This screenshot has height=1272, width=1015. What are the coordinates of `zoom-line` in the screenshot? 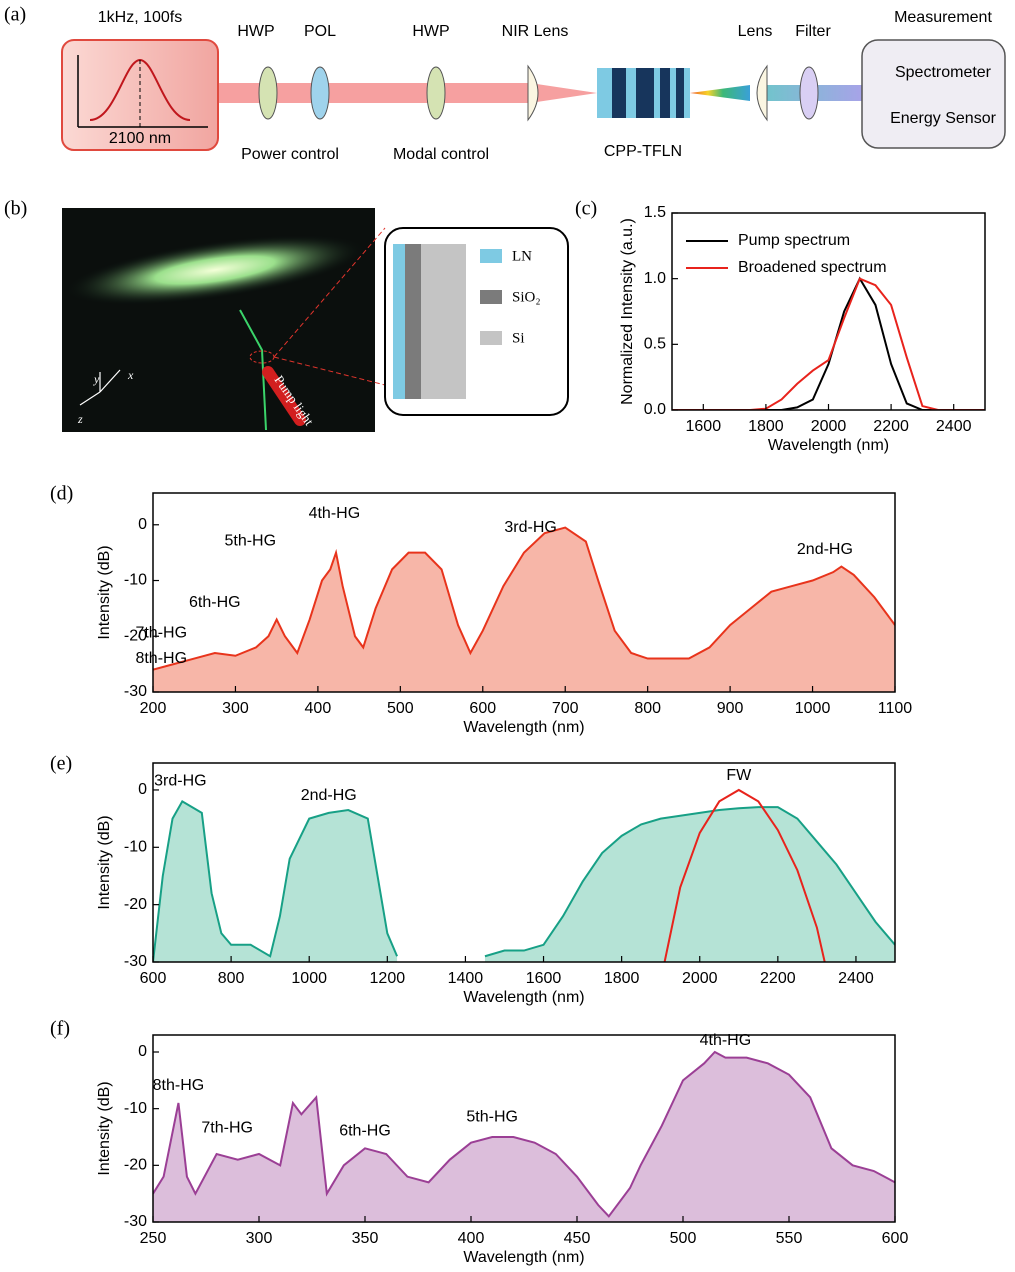 It's located at (329, 292).